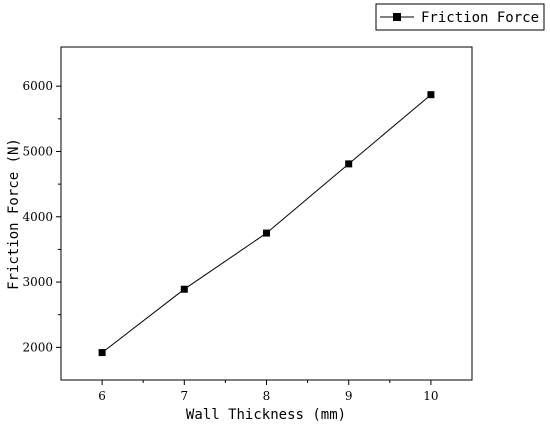 The image size is (550, 430). I want to click on legend: Friction Force, so click(460, 17).